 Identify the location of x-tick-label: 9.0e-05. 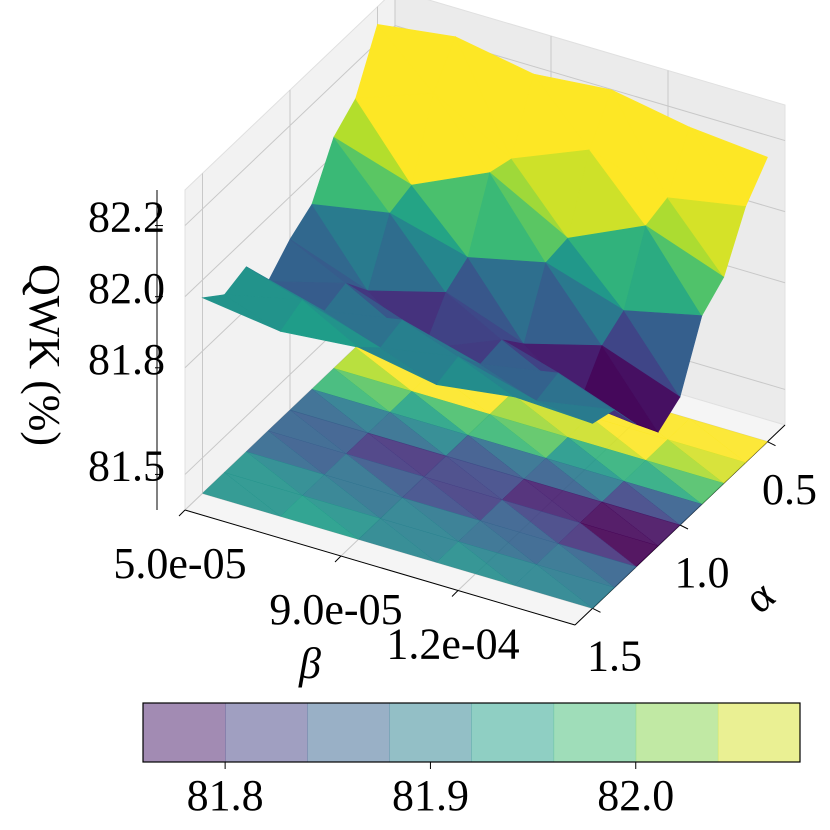
(335, 609).